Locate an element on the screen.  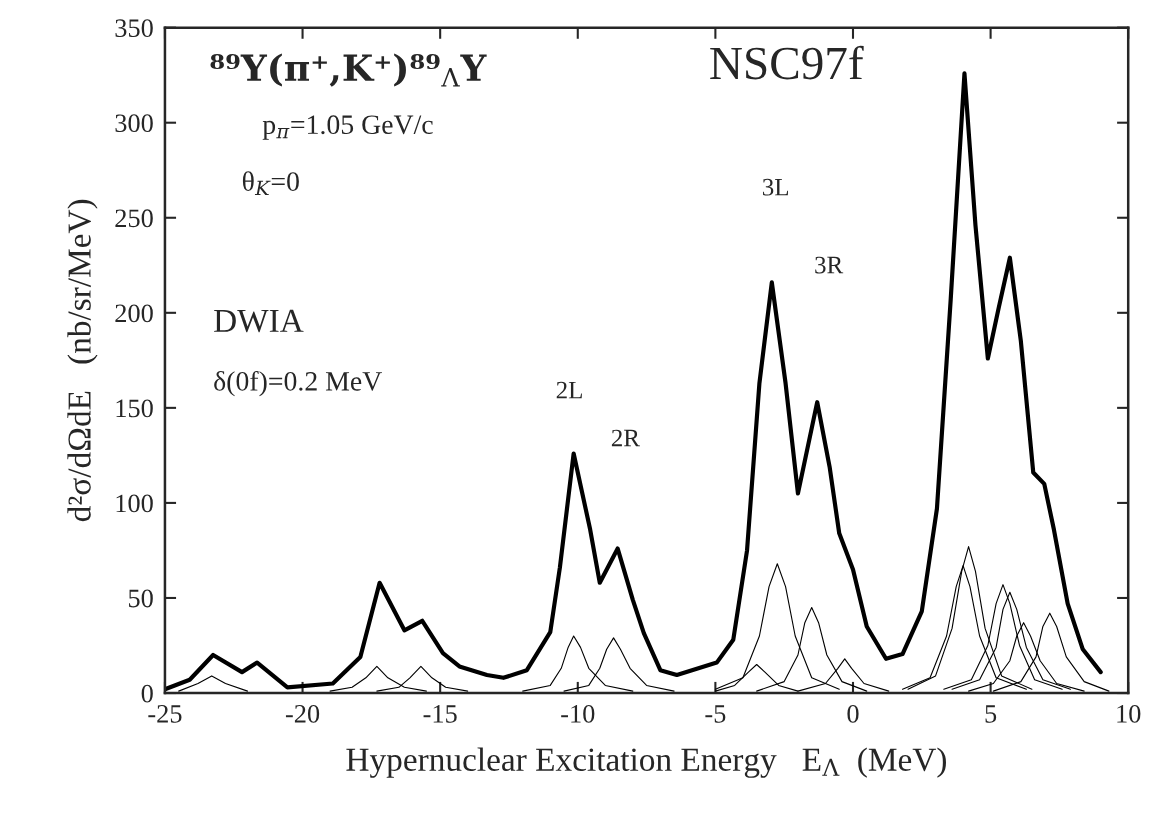
x-tick-label: -10 is located at coordinates (578, 713).